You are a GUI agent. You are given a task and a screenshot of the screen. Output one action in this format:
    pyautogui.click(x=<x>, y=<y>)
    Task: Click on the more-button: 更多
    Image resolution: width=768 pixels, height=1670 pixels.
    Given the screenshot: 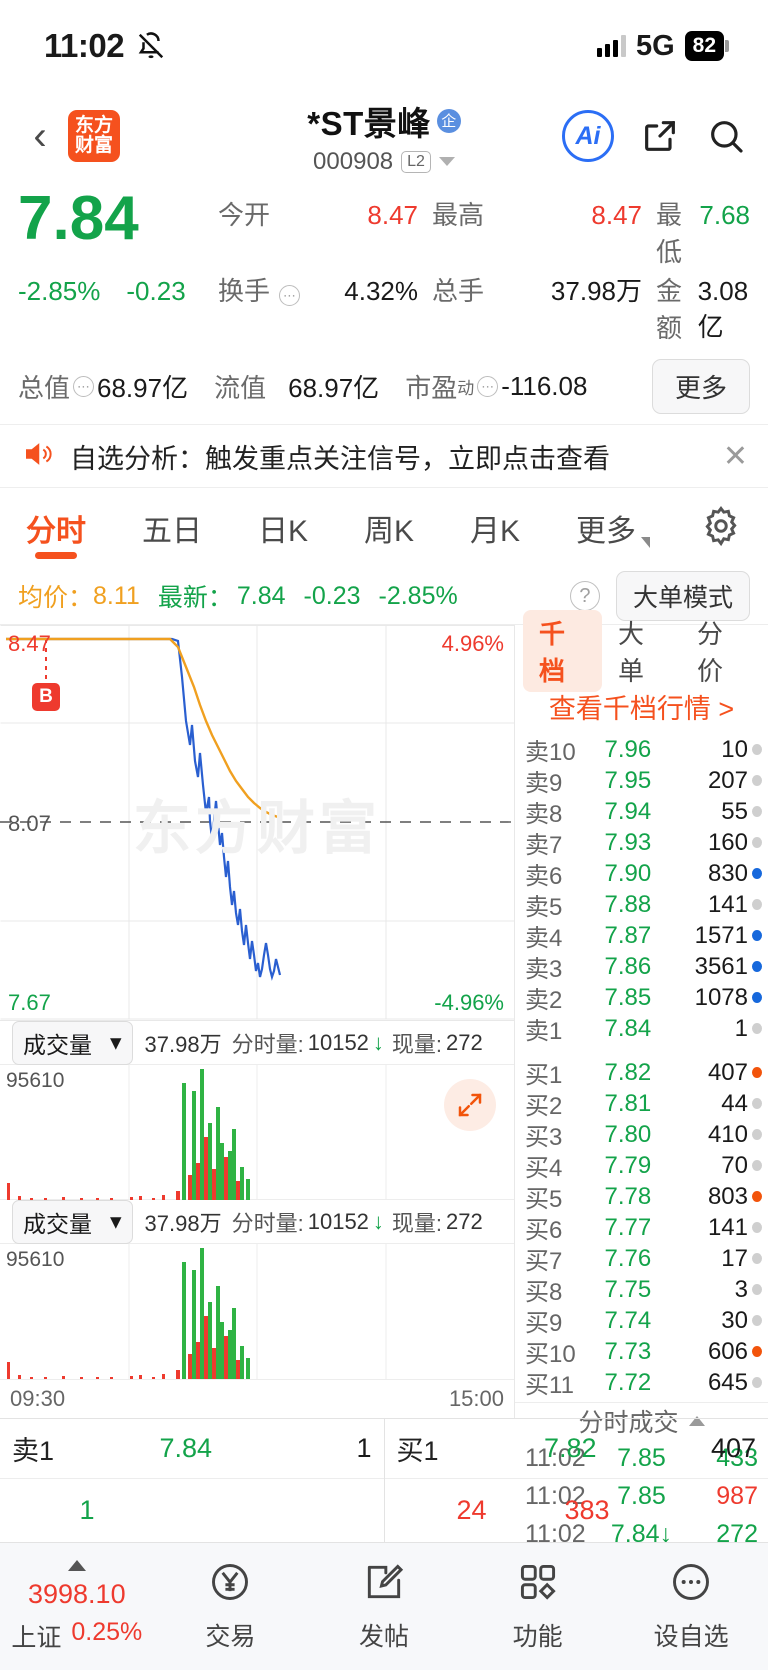 What is the action you would take?
    pyautogui.click(x=700, y=386)
    